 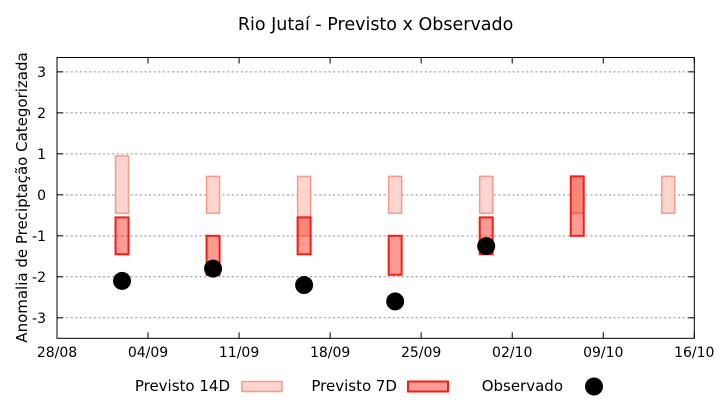 What do you see at coordinates (22, 197) in the screenshot?
I see `y-axis-label: Anomalia de Preciptação Categorizada` at bounding box center [22, 197].